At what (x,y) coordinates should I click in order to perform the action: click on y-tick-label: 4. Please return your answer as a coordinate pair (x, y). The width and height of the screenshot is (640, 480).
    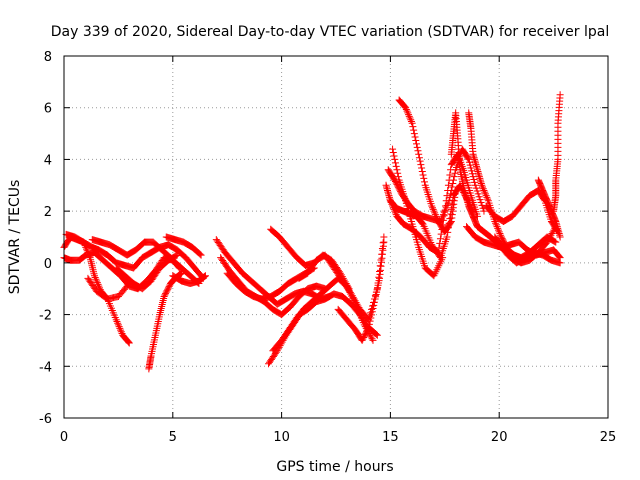
    Looking at the image, I should click on (48, 160).